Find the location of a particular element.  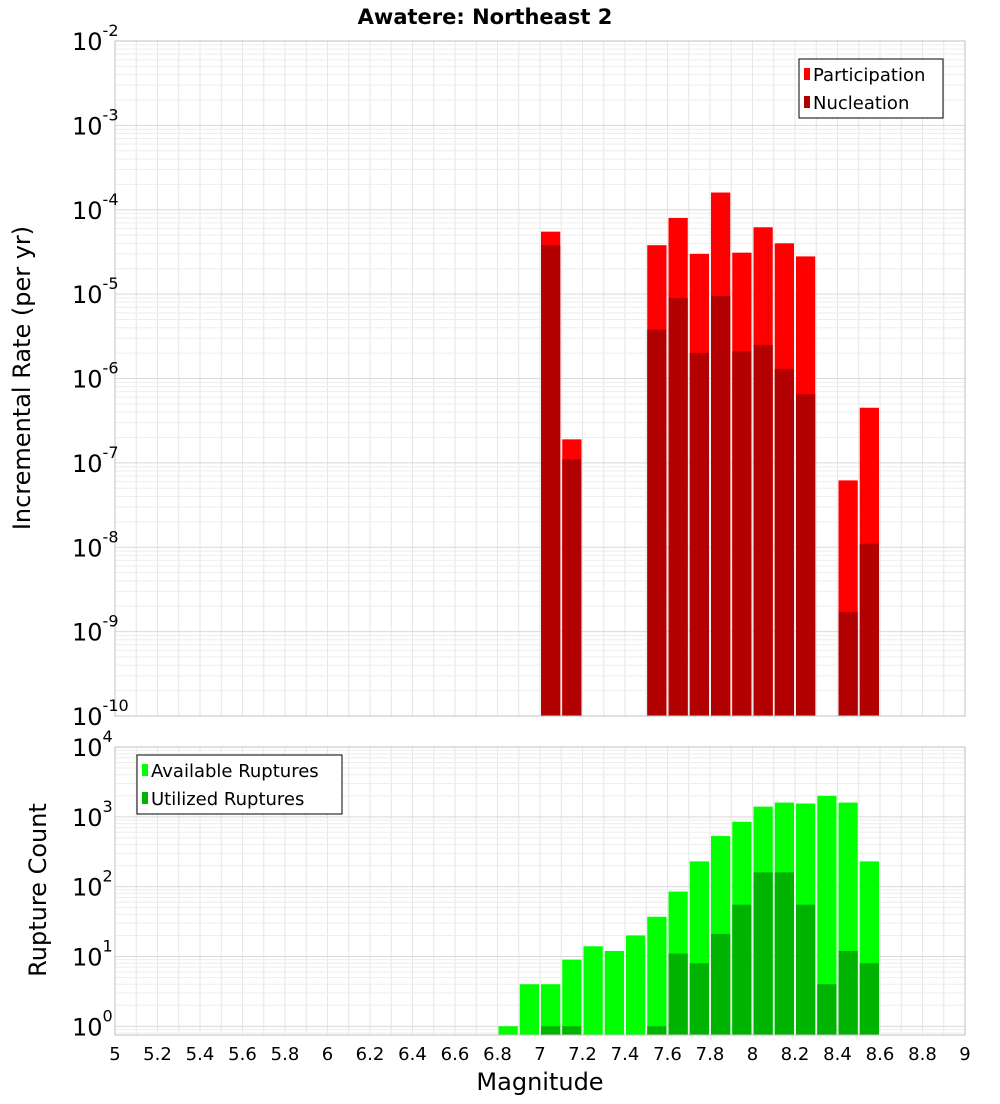

top-y-tick-label: 10⁻⁸ is located at coordinates (95, 544).